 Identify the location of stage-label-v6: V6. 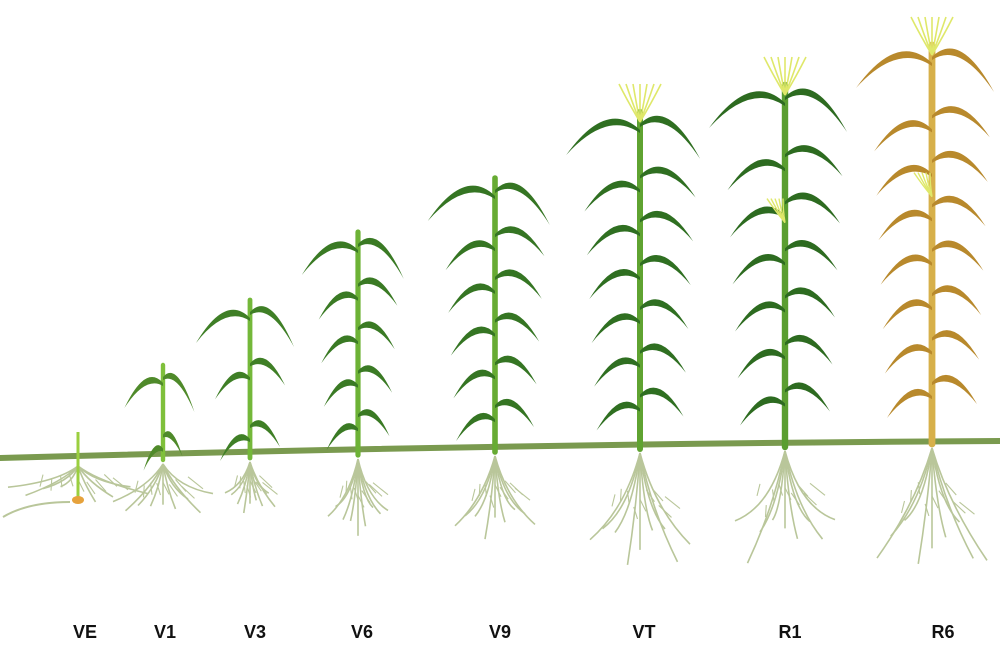
(362, 632).